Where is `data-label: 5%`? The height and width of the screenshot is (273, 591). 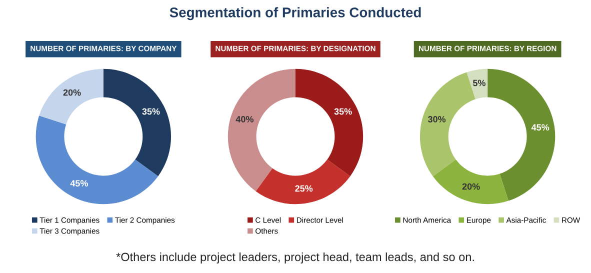 data-label: 5% is located at coordinates (479, 83).